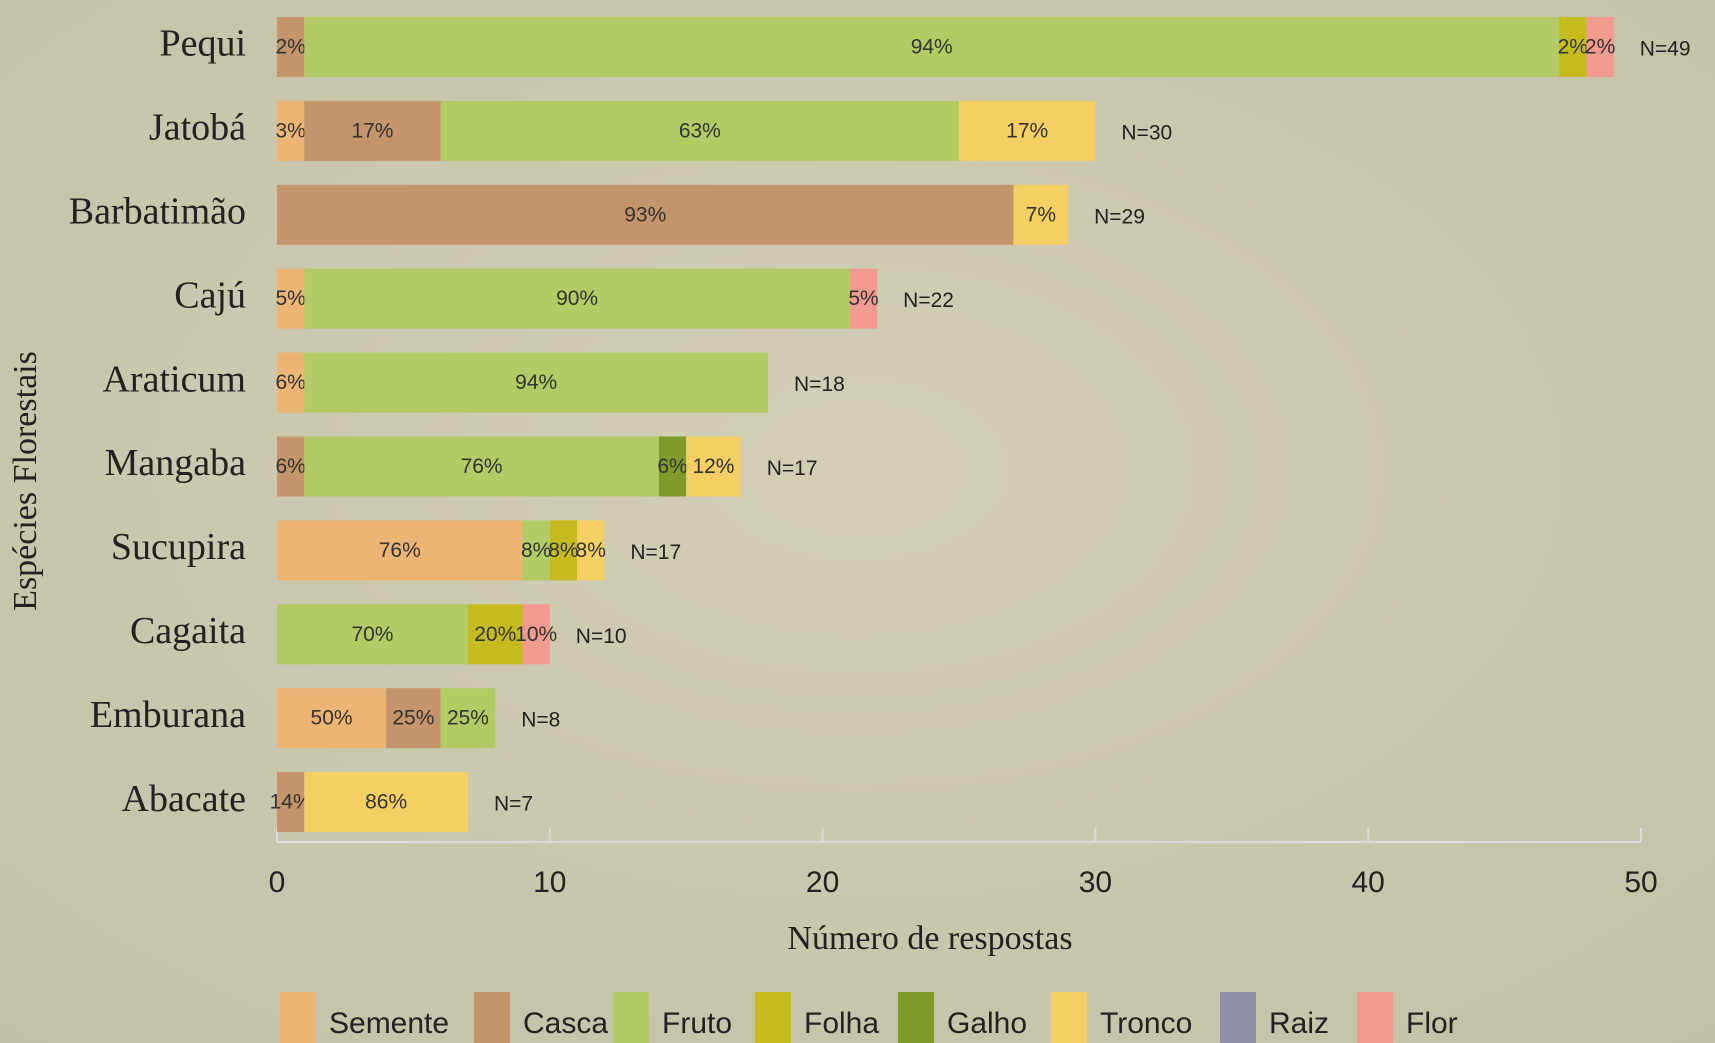 The height and width of the screenshot is (1043, 1715). Describe the element at coordinates (184, 799) in the screenshot. I see `category-label: Abacate` at that location.